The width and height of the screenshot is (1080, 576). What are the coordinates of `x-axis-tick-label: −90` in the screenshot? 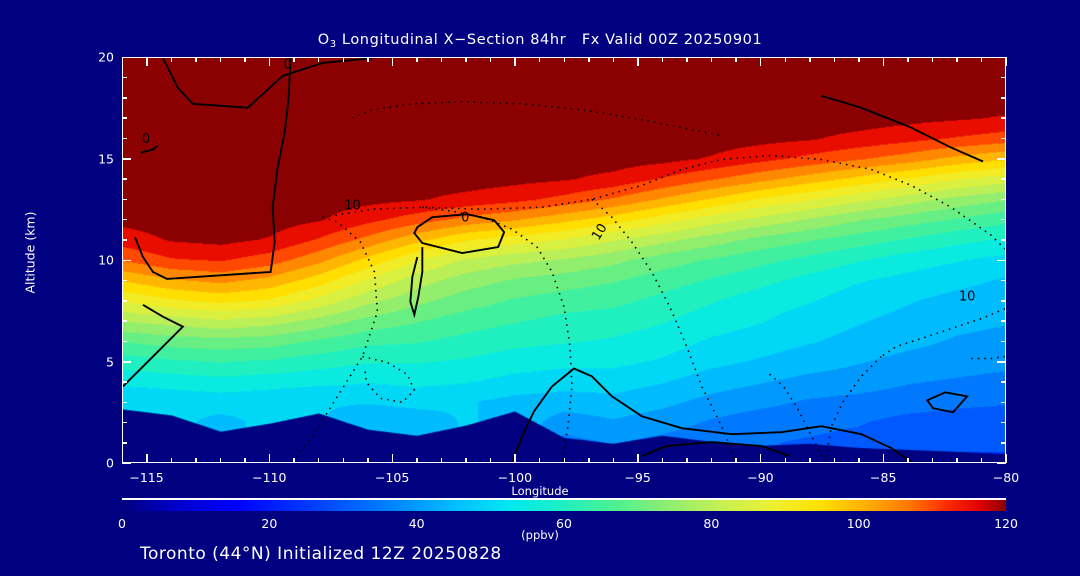 It's located at (760, 477).